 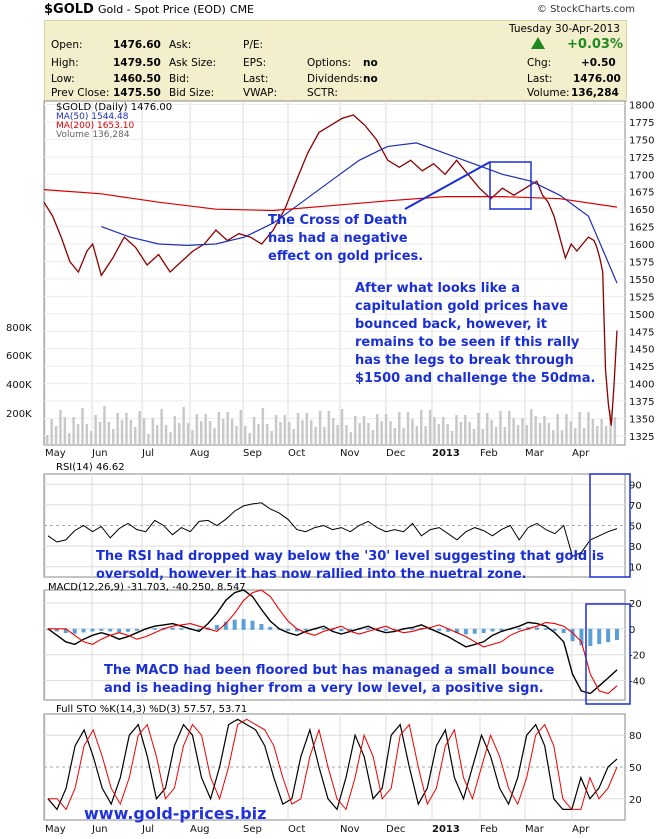 I want to click on rsi-title: RSI(14) 46.62, so click(x=90, y=467).